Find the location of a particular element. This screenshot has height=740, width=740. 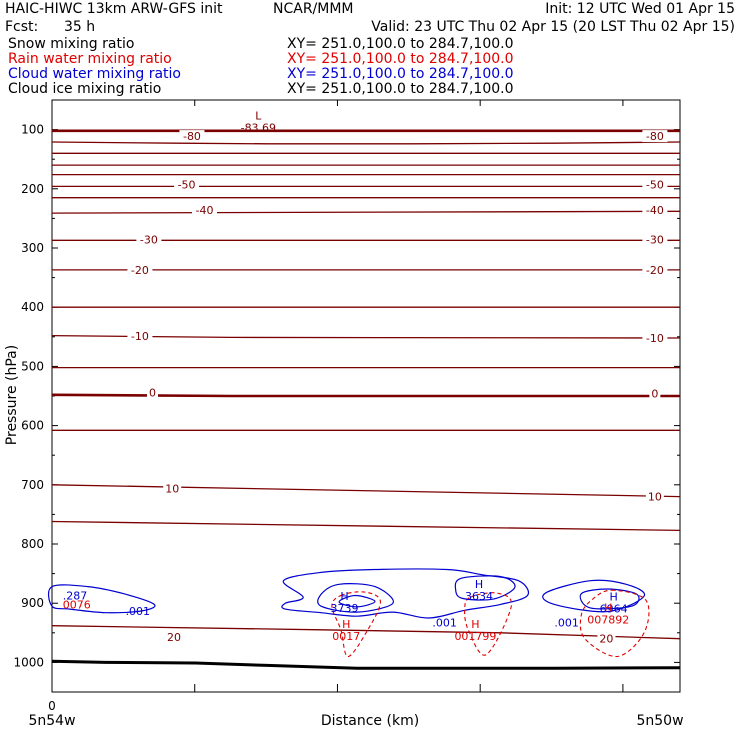

init-time: Init: 12 UTC Wed 01 Apr 15 is located at coordinates (640, 9).